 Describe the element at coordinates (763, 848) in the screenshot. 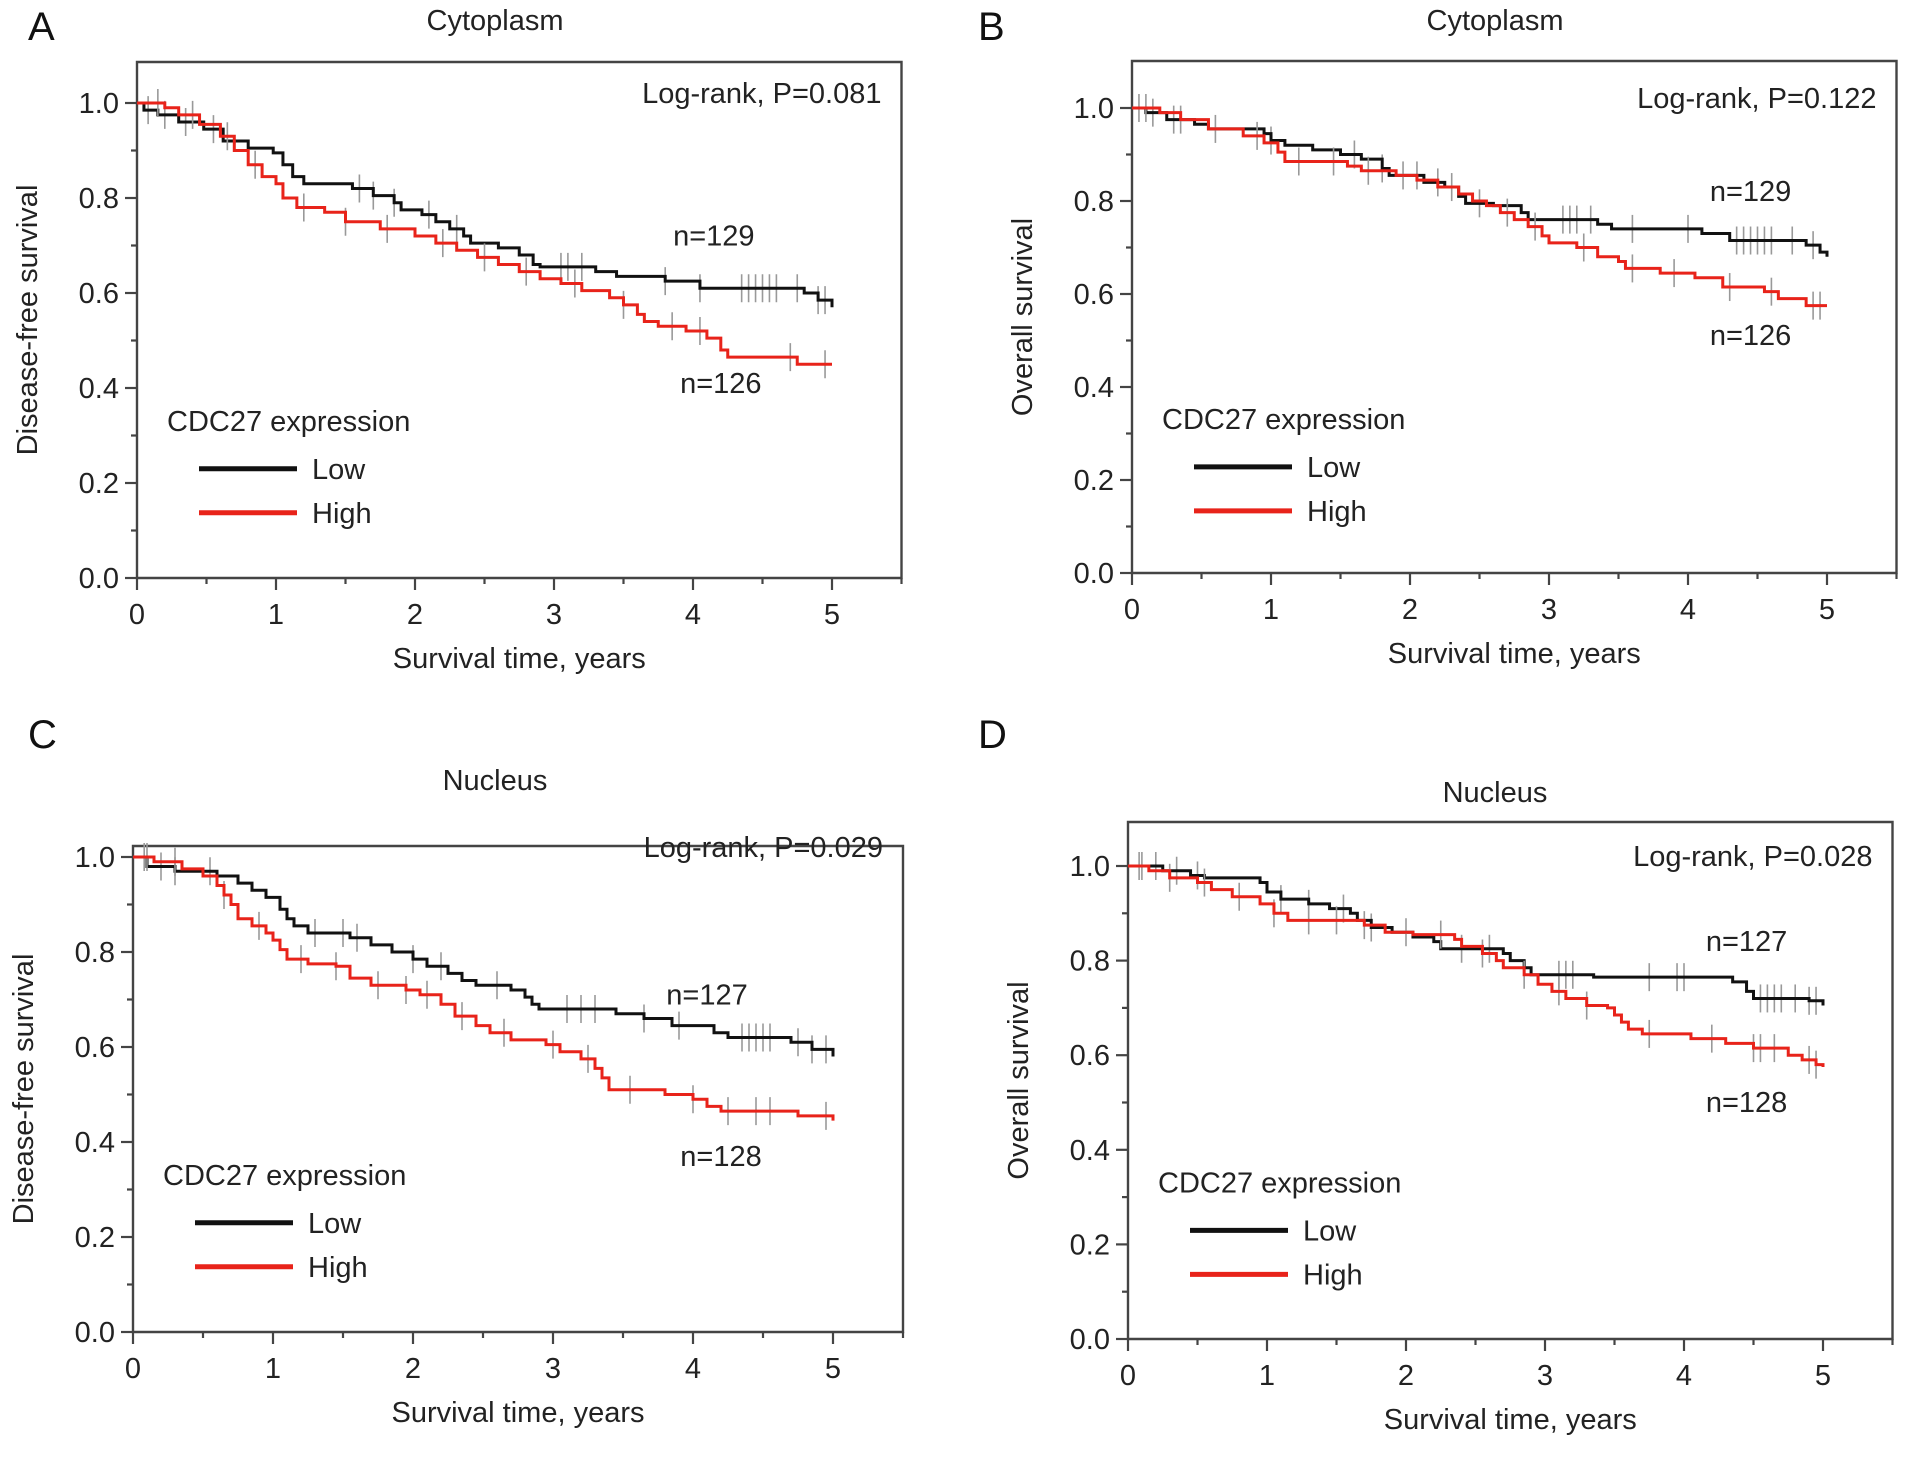

I see `log-rank-annotation: Log-rank, P=0.029` at that location.